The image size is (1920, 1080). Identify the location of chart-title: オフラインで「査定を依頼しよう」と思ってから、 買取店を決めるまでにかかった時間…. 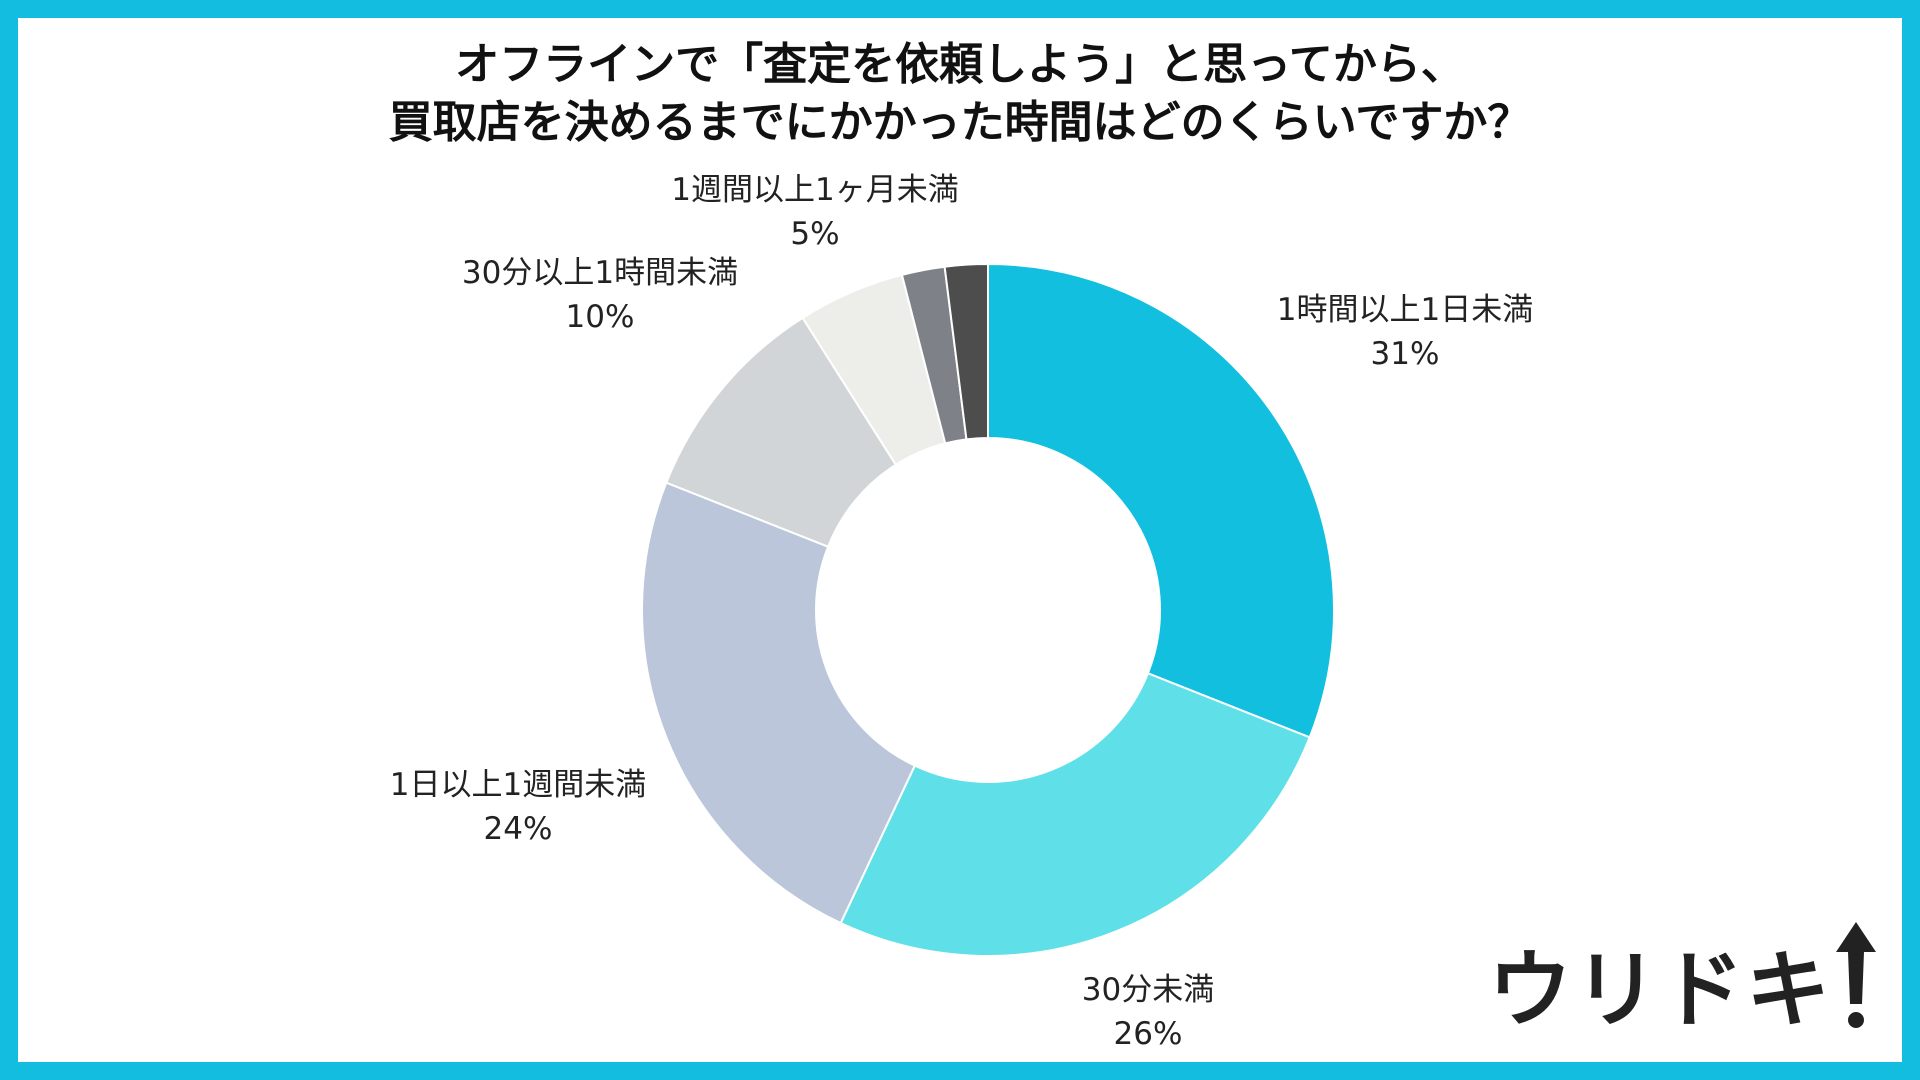
(960, 94).